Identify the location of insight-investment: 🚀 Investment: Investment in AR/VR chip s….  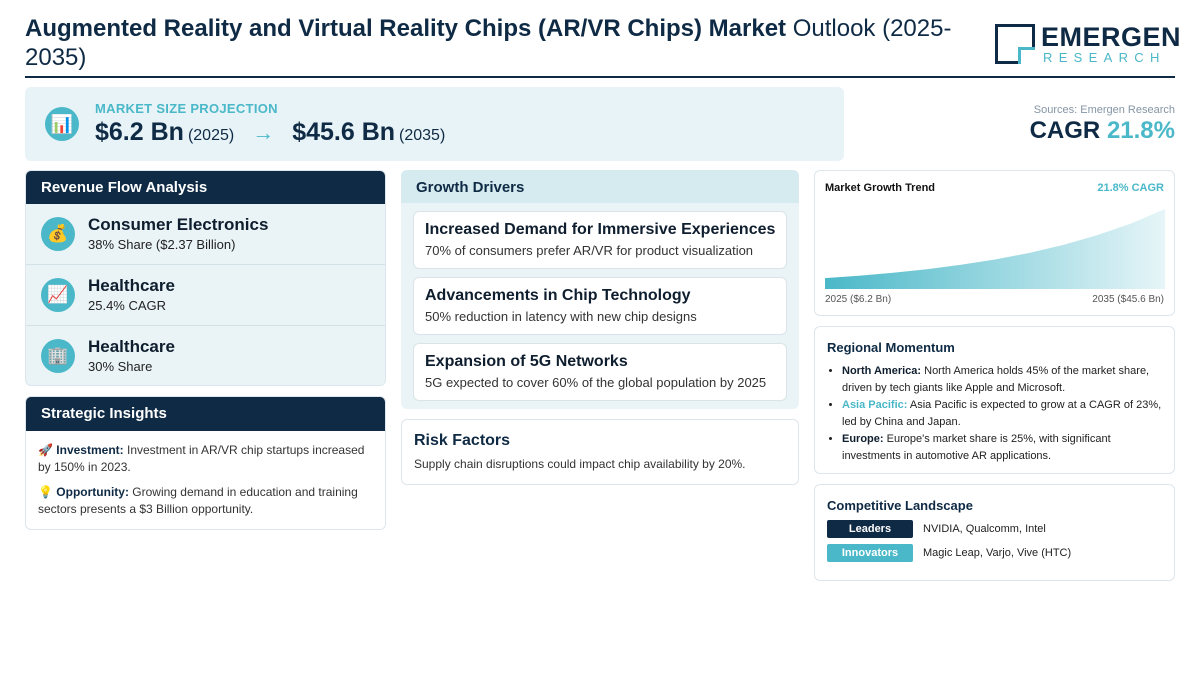
(205, 459).